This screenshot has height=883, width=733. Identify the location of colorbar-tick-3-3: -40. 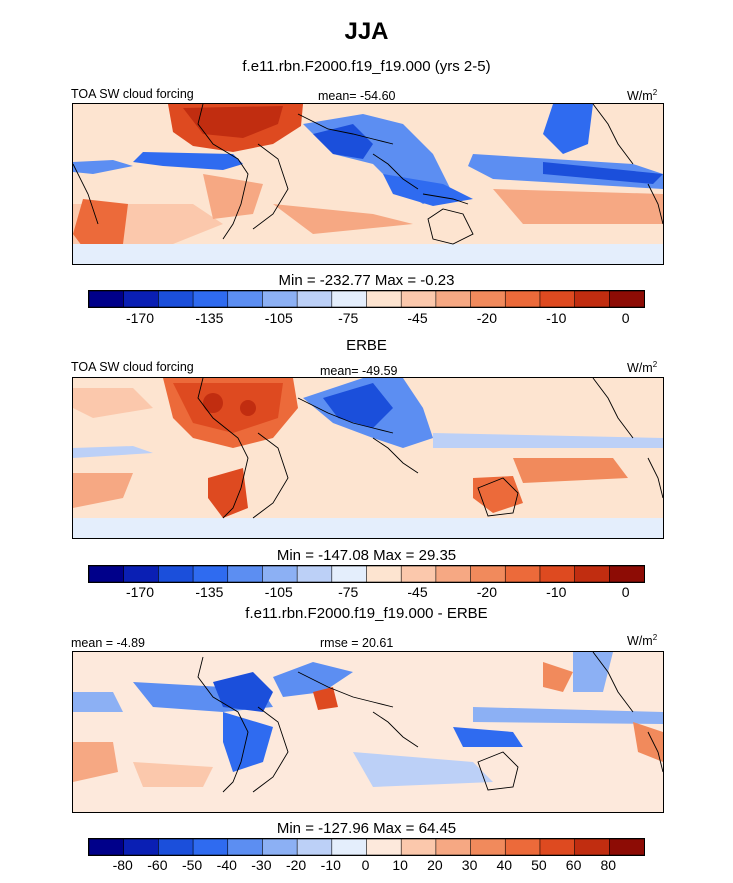
(226, 865).